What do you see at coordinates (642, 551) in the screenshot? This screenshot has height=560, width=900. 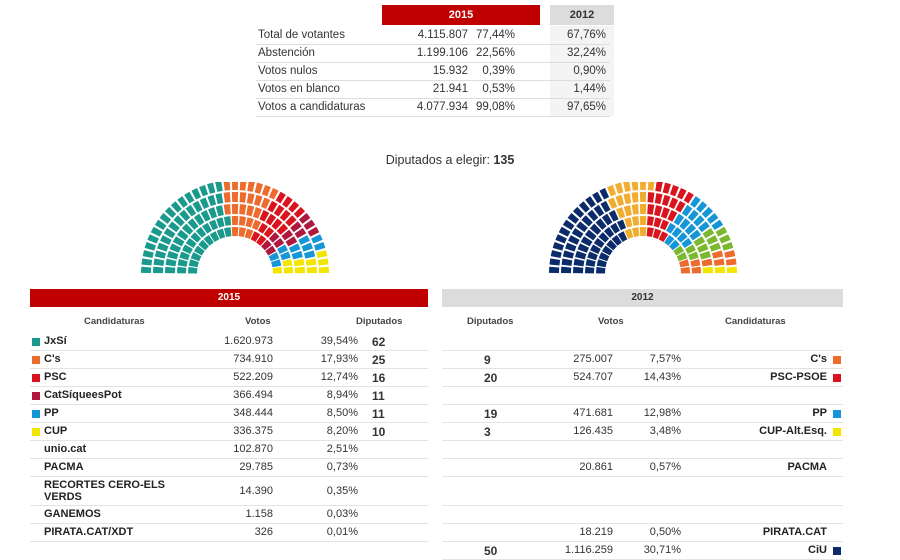 I see `table-row: 50 1.116.259 30,71% CiU` at bounding box center [642, 551].